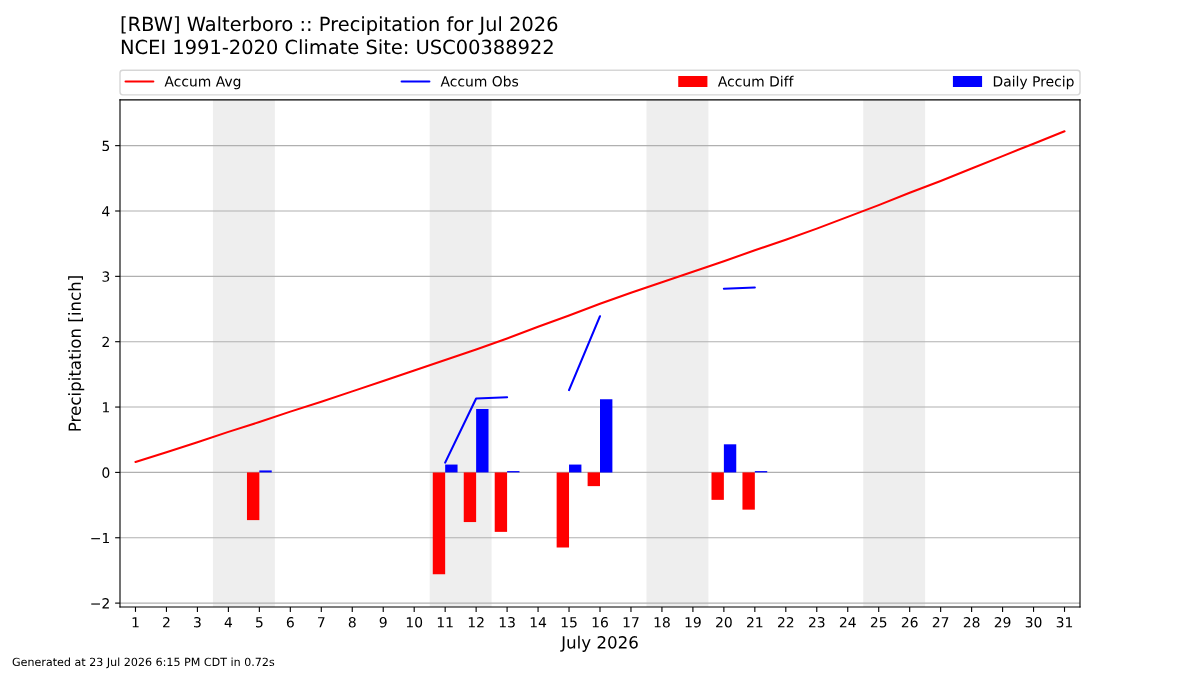 The image size is (1200, 675). I want to click on x-tick-label: 26, so click(909, 622).